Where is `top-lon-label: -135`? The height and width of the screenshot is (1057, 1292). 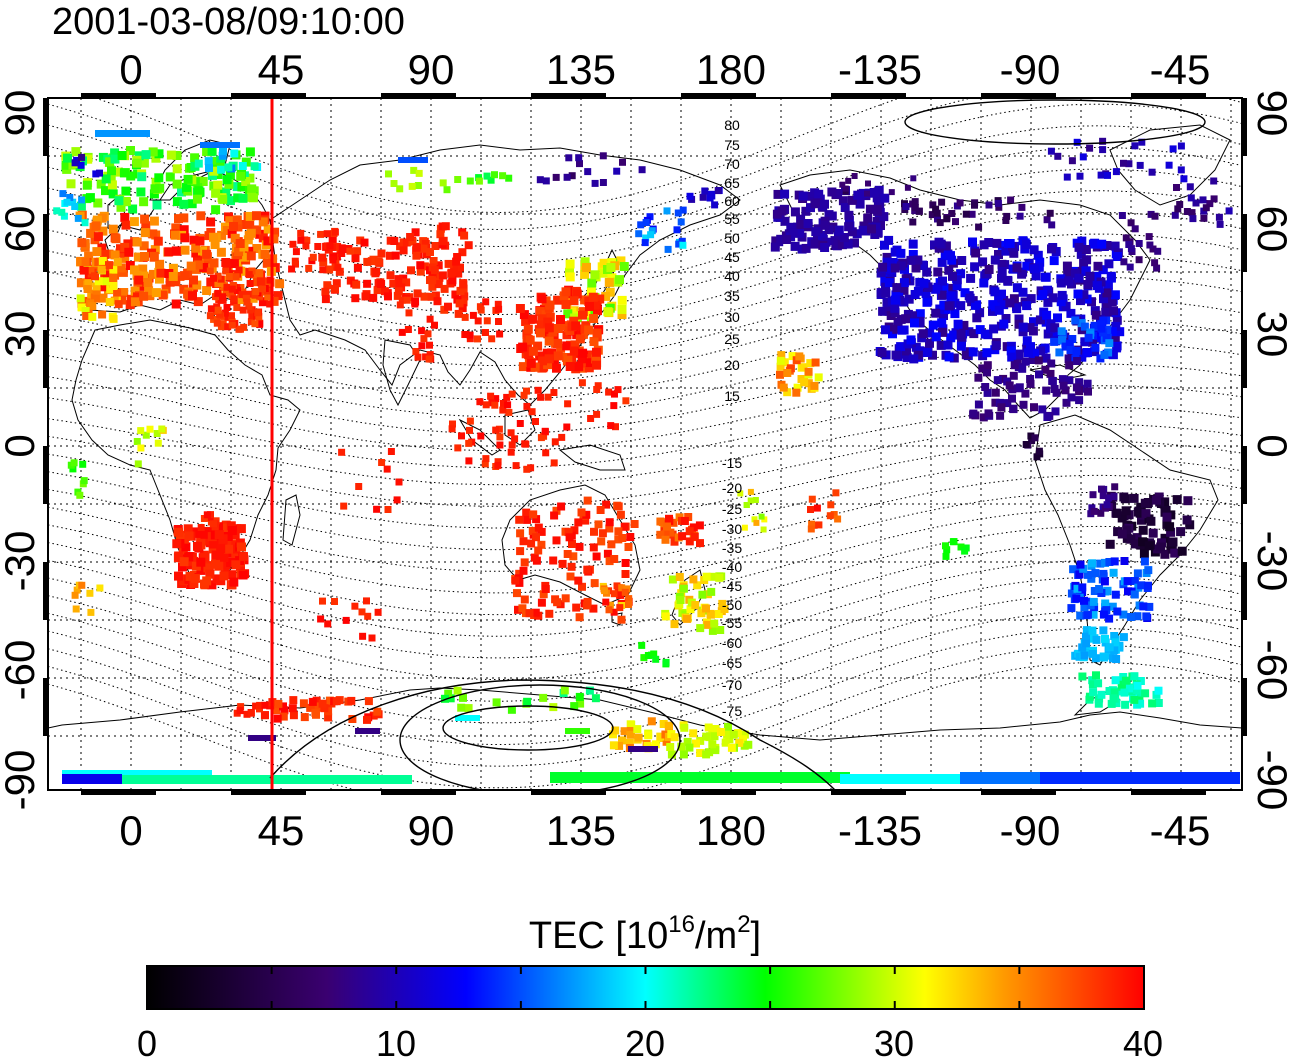 top-lon-label: -135 is located at coordinates (880, 69).